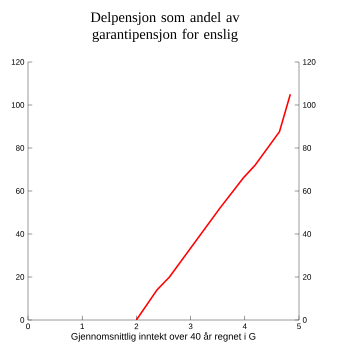 The height and width of the screenshot is (364, 350). I want to click on x-axis-title: Gjennomsnittlig inntekt over 40 år regnet i G, so click(163, 337).